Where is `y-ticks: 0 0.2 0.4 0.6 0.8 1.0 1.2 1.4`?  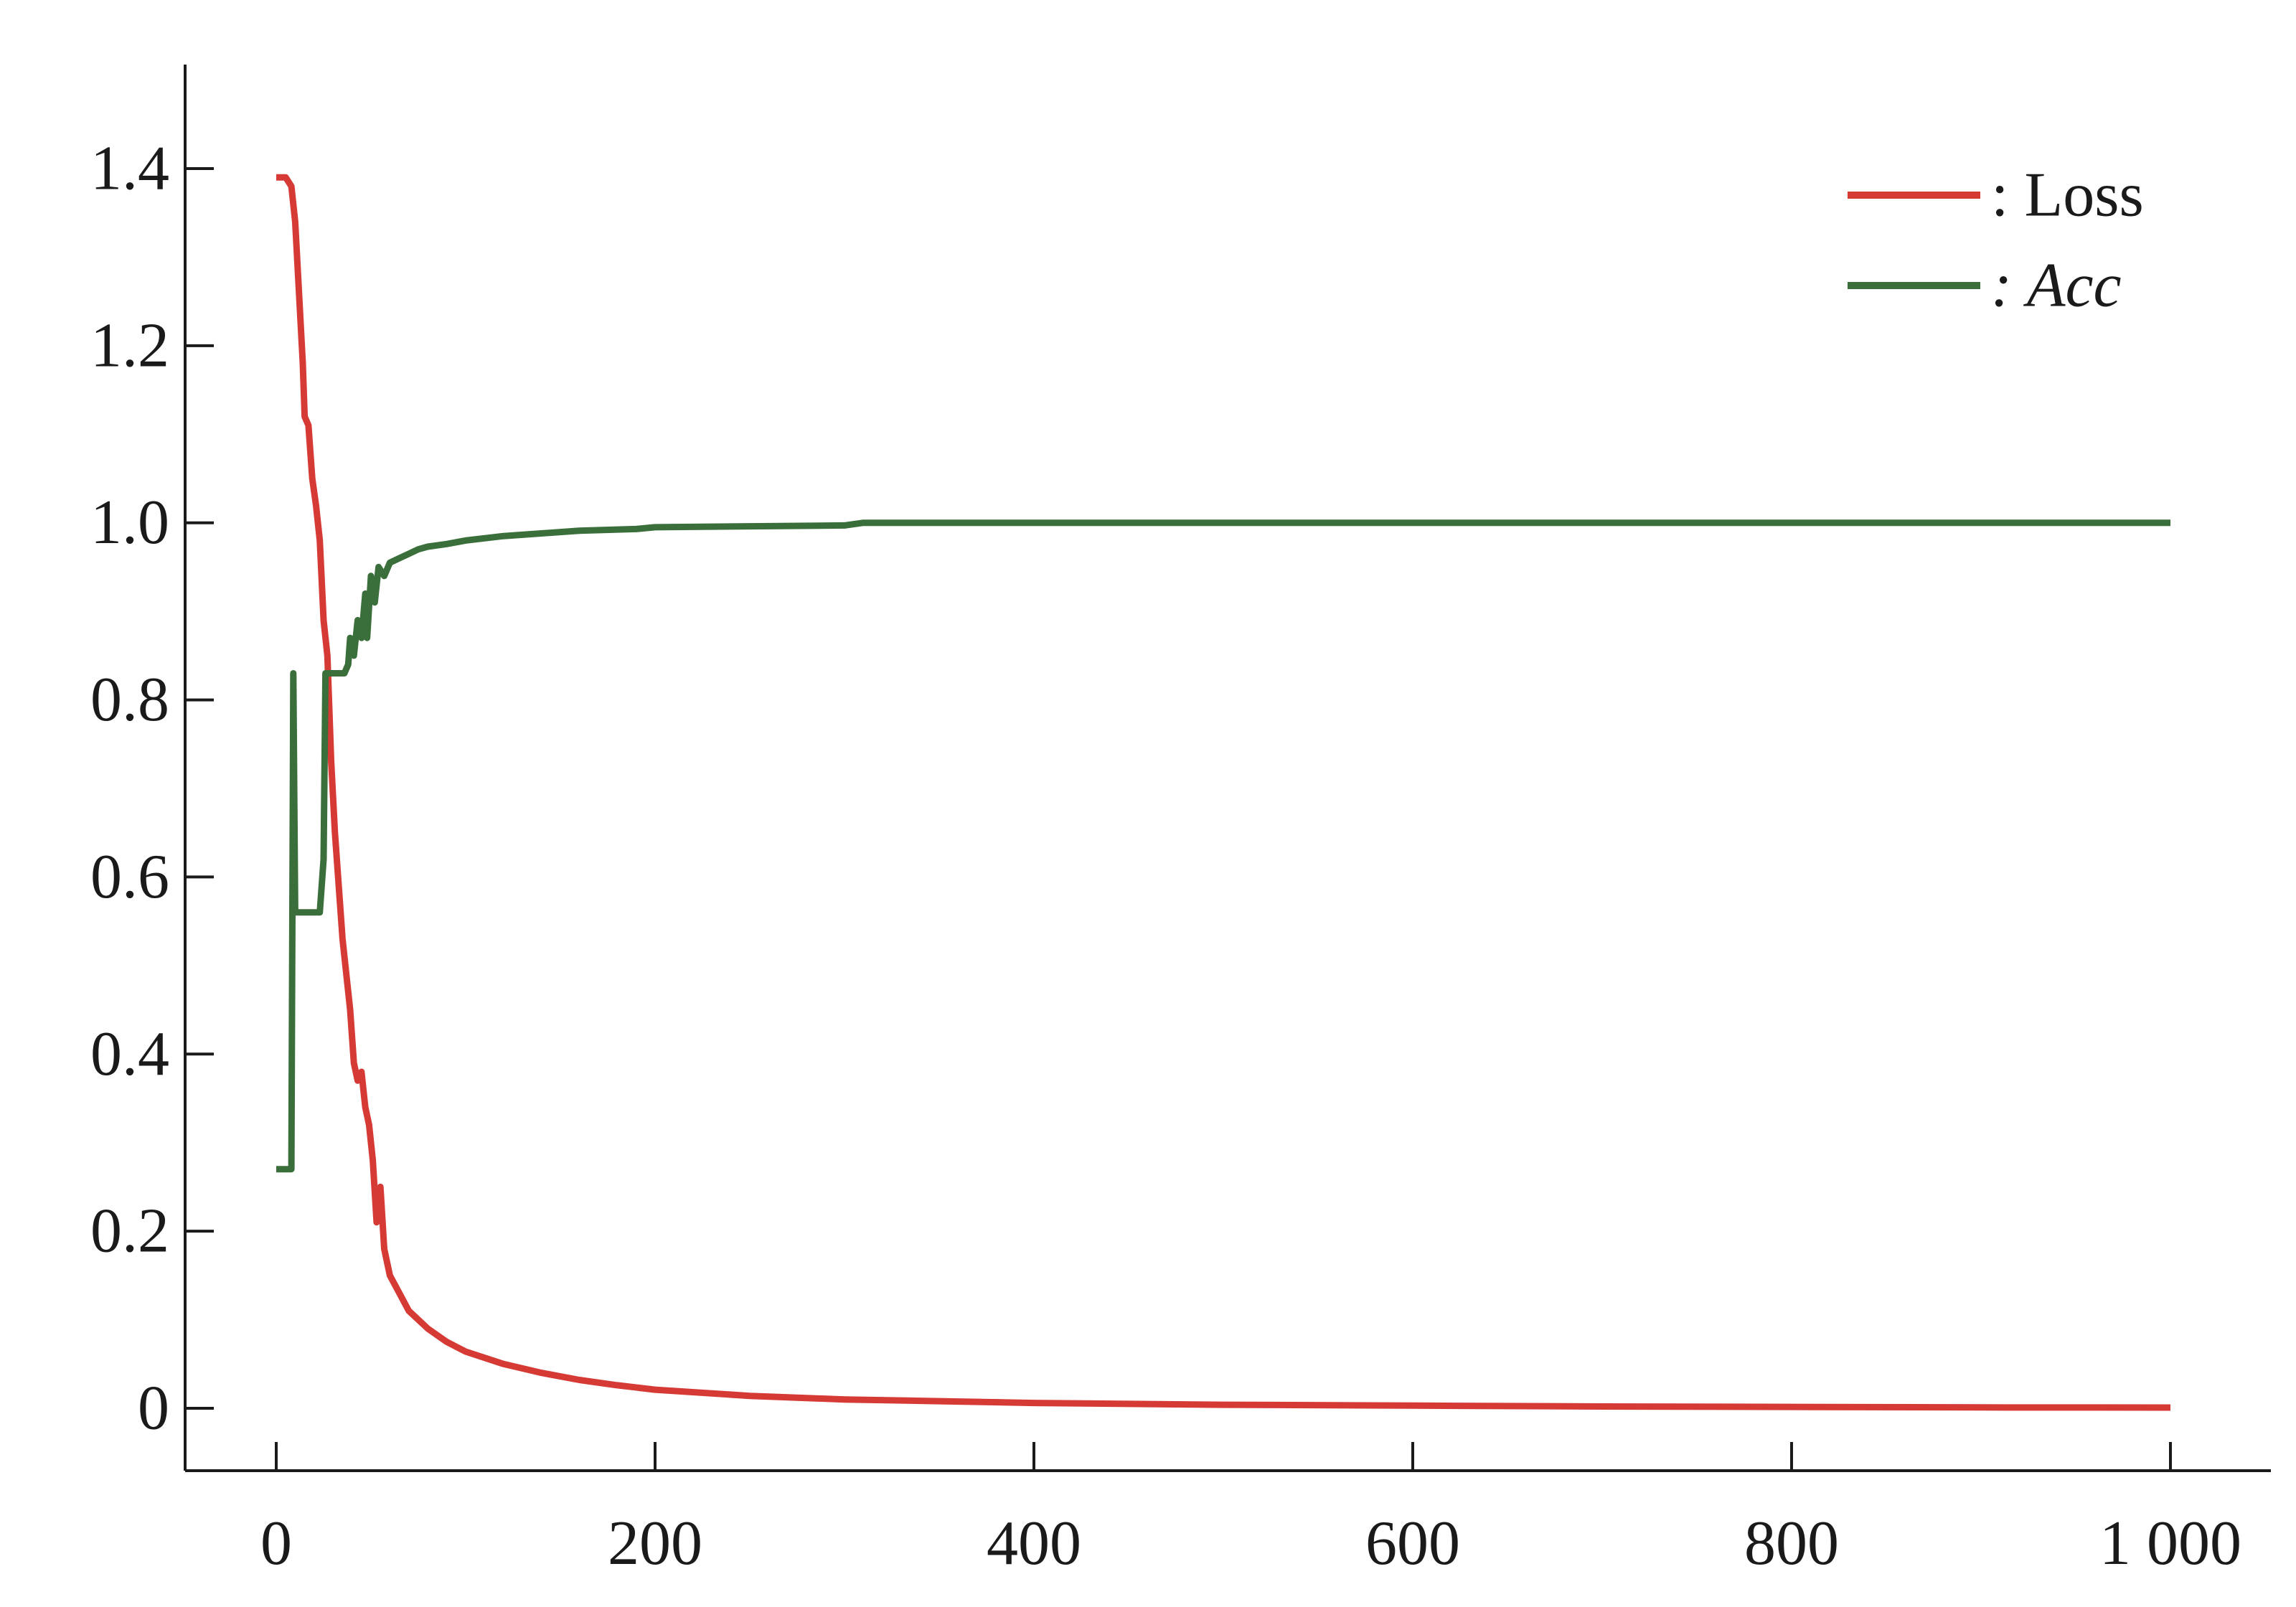 y-ticks: 0 0.2 0.4 0.6 0.8 1.0 1.2 1.4 is located at coordinates (152, 788).